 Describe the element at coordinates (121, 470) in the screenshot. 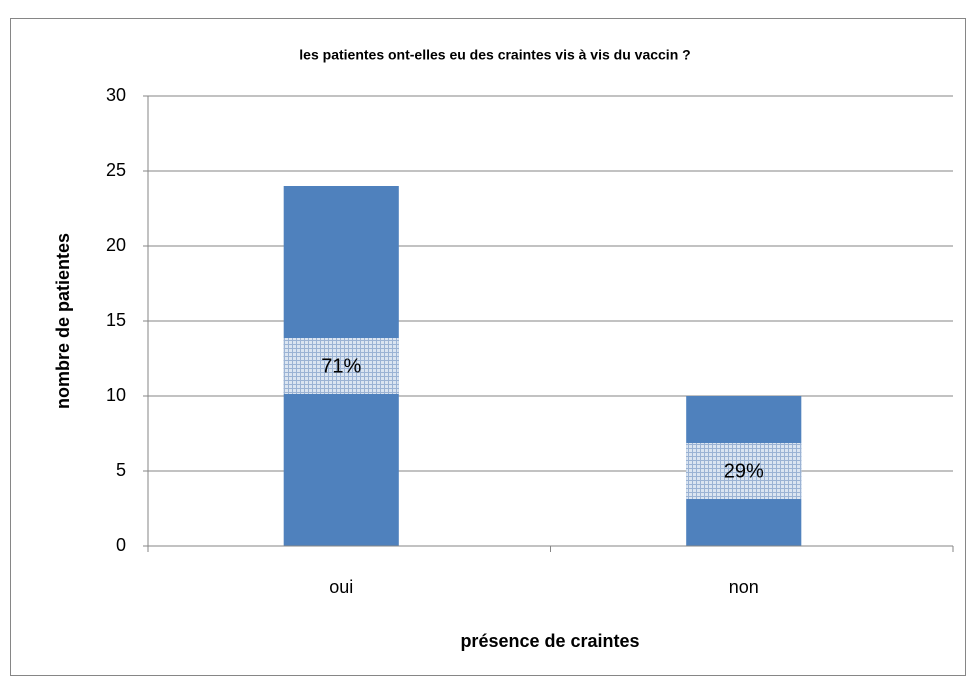

I see `y-tick-label: 5` at that location.